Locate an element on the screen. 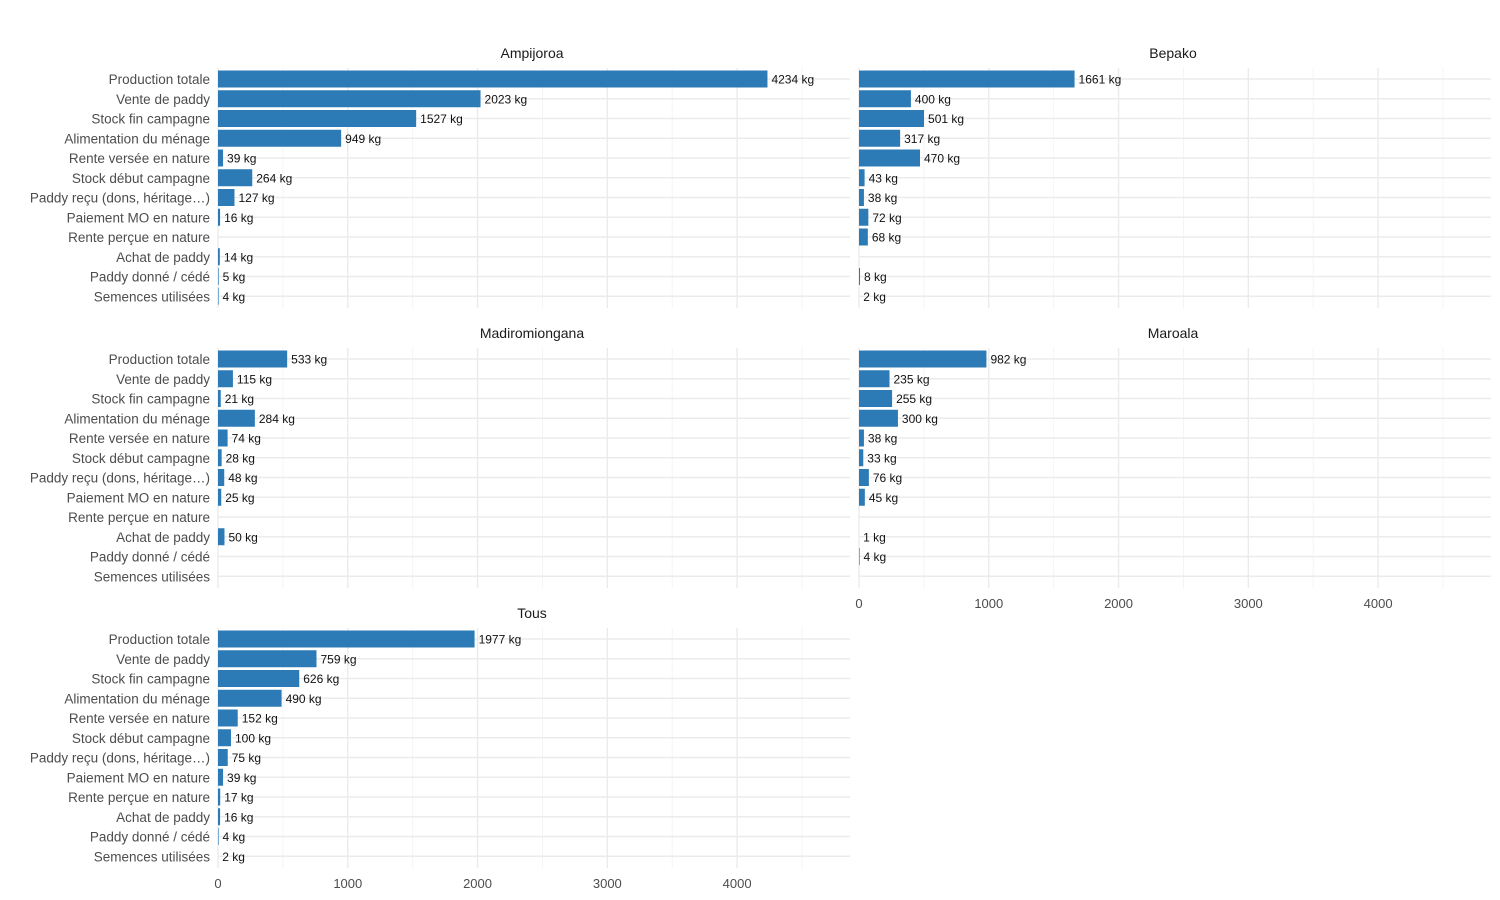 Image resolution: width=1500 pixels, height=900 pixels. data-label: 264 kg is located at coordinates (274, 178).